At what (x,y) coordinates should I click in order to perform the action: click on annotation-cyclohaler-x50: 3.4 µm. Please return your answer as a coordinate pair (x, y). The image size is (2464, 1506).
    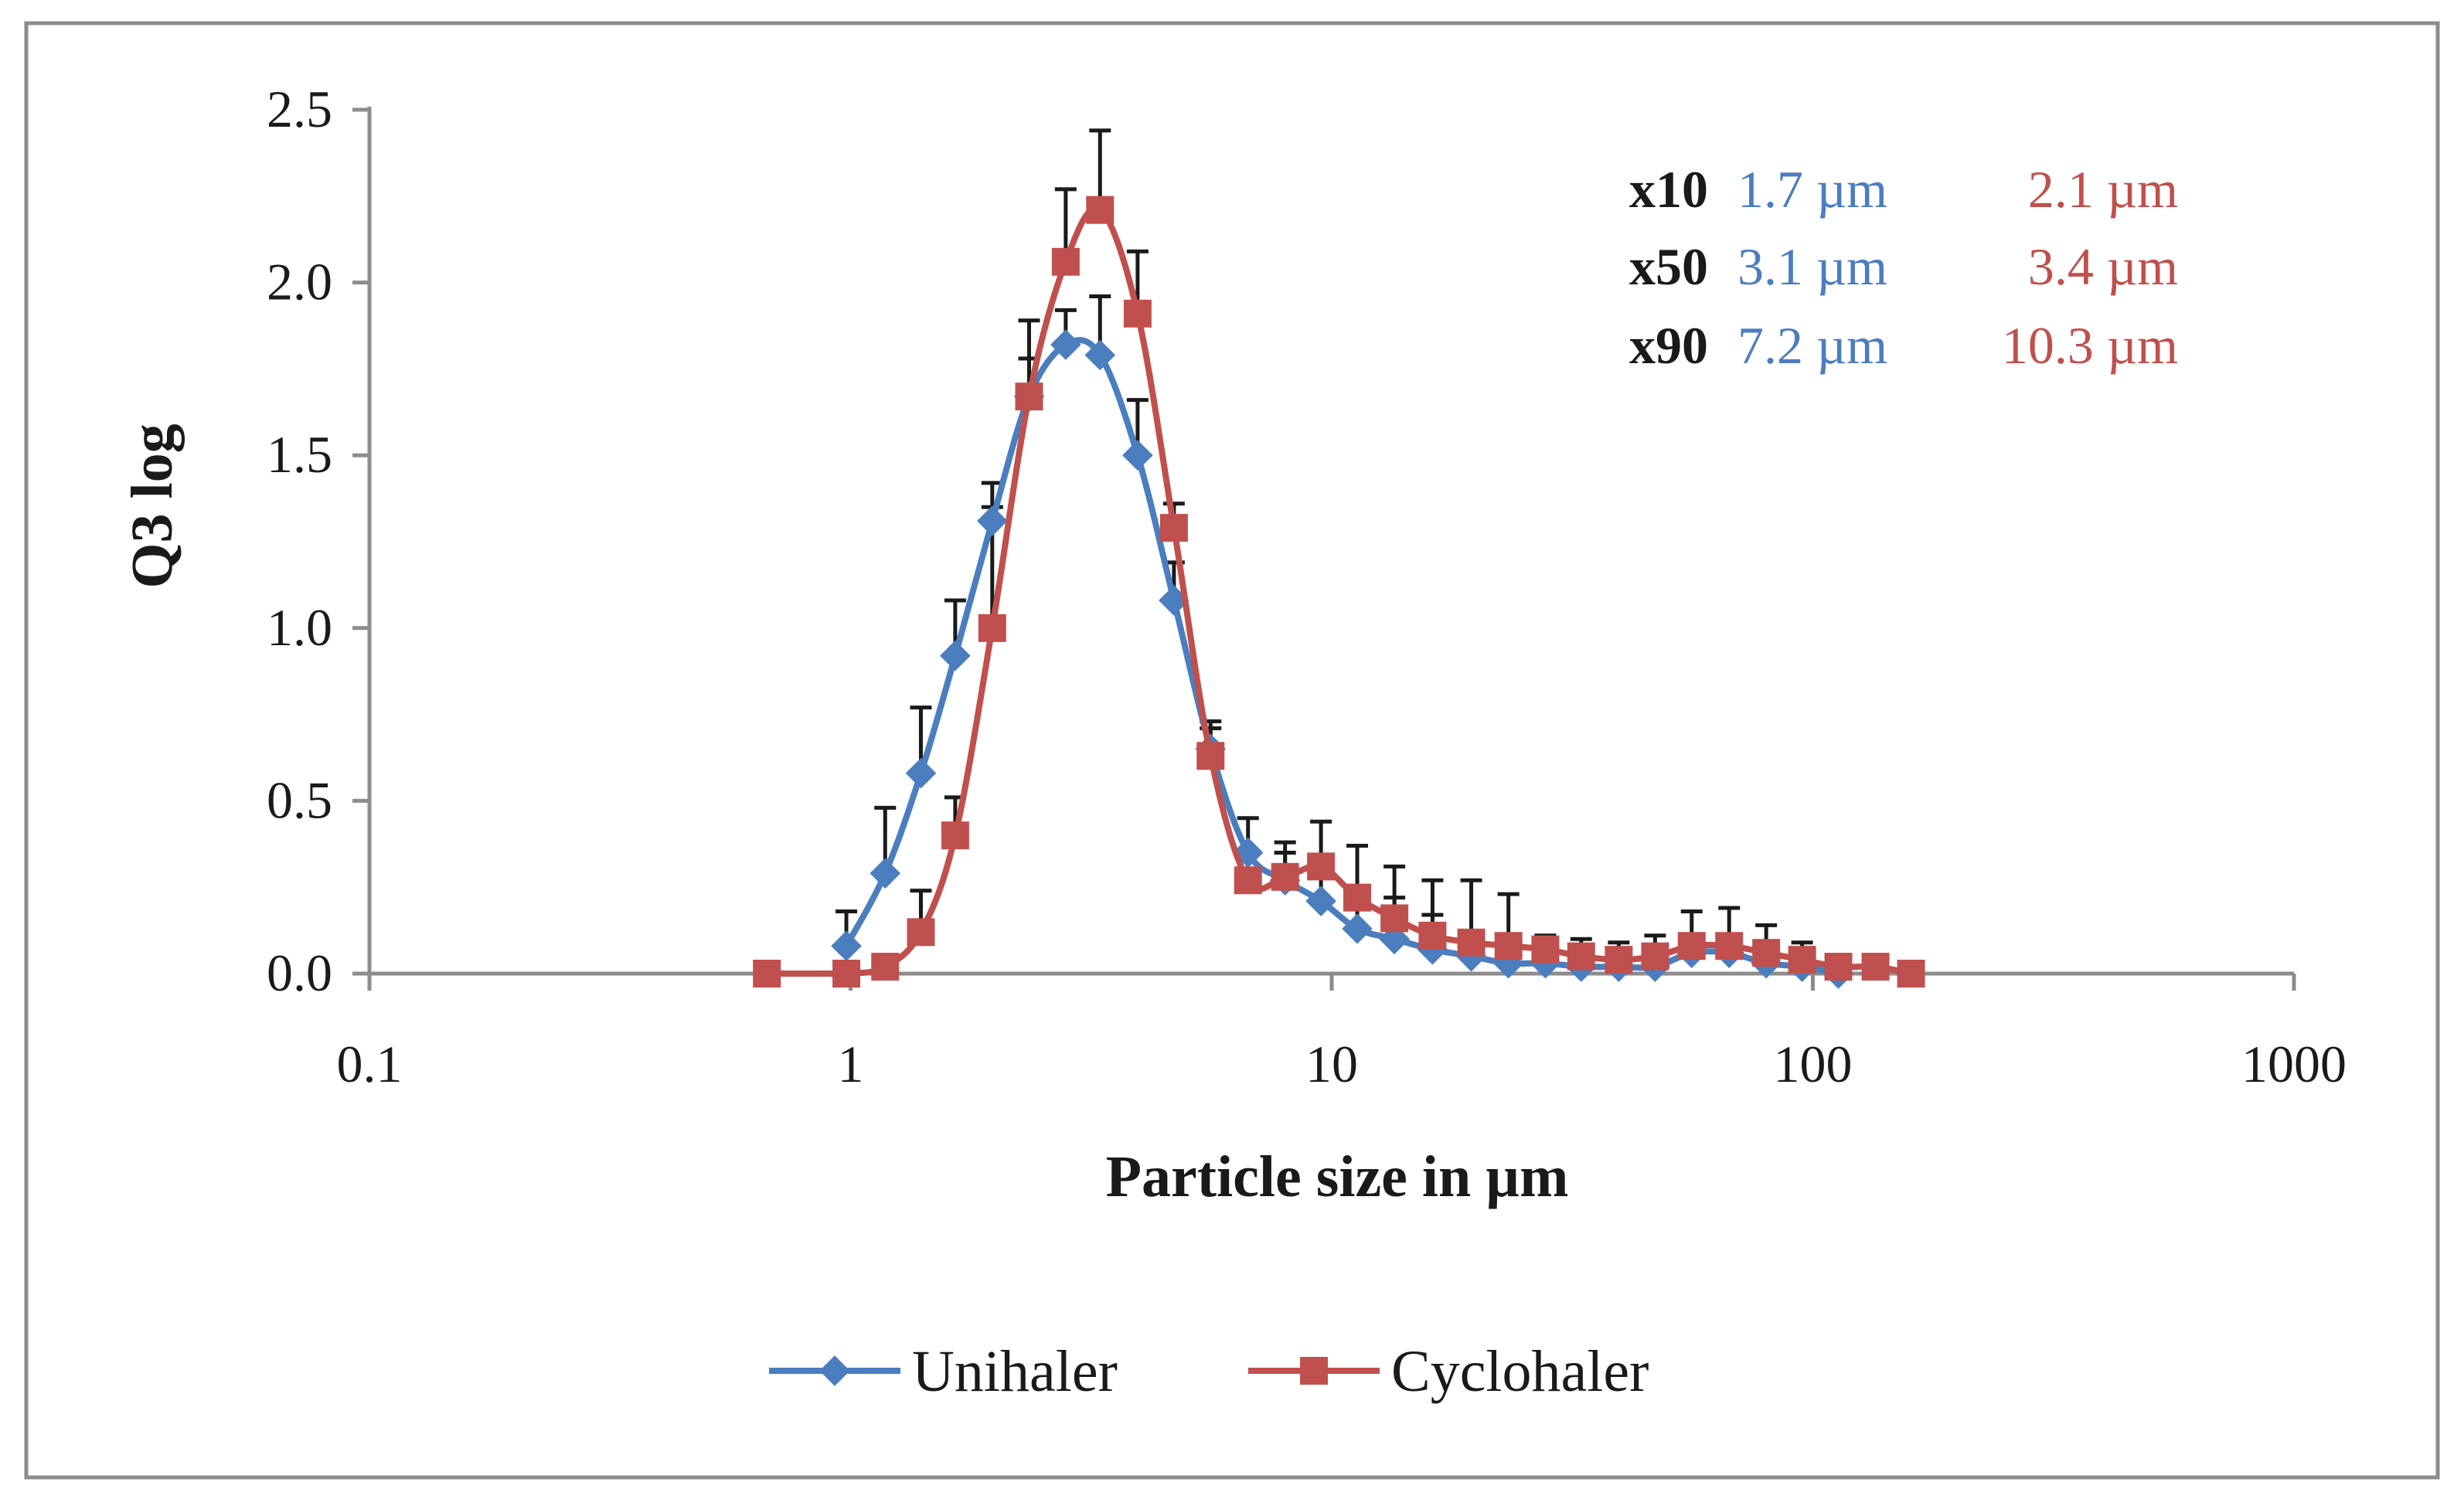
    Looking at the image, I should click on (2103, 266).